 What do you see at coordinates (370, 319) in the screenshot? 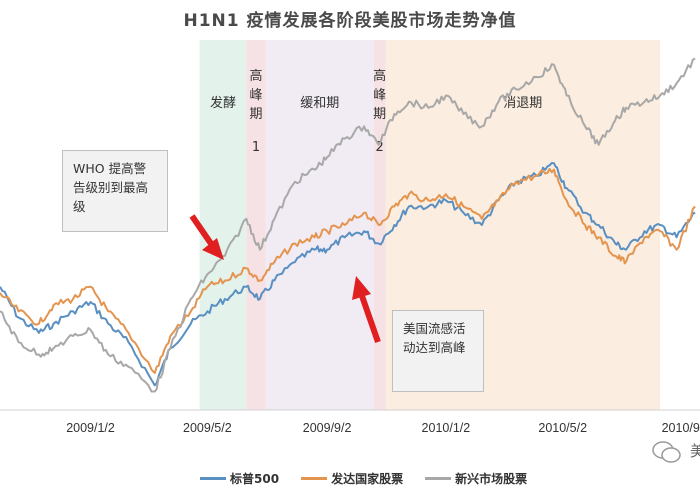
I see `peak-arrow-shaft` at bounding box center [370, 319].